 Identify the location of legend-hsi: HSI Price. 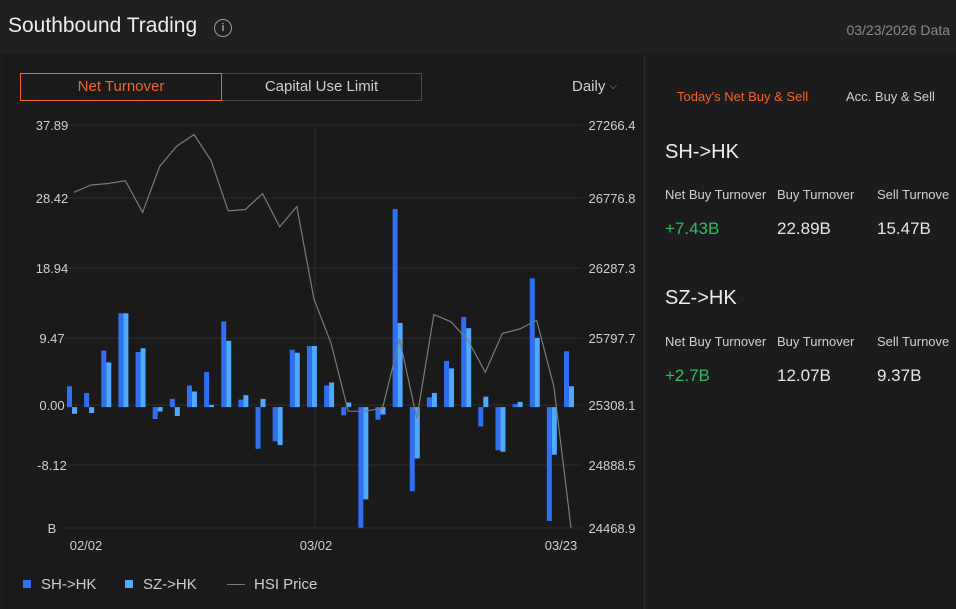
(272, 584).